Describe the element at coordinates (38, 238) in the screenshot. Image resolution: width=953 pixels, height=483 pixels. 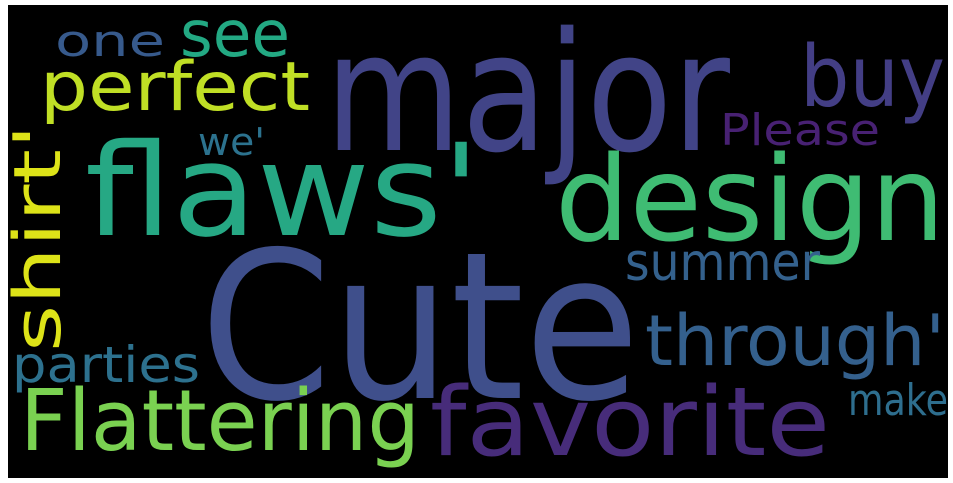
I see `word: shirt'` at that location.